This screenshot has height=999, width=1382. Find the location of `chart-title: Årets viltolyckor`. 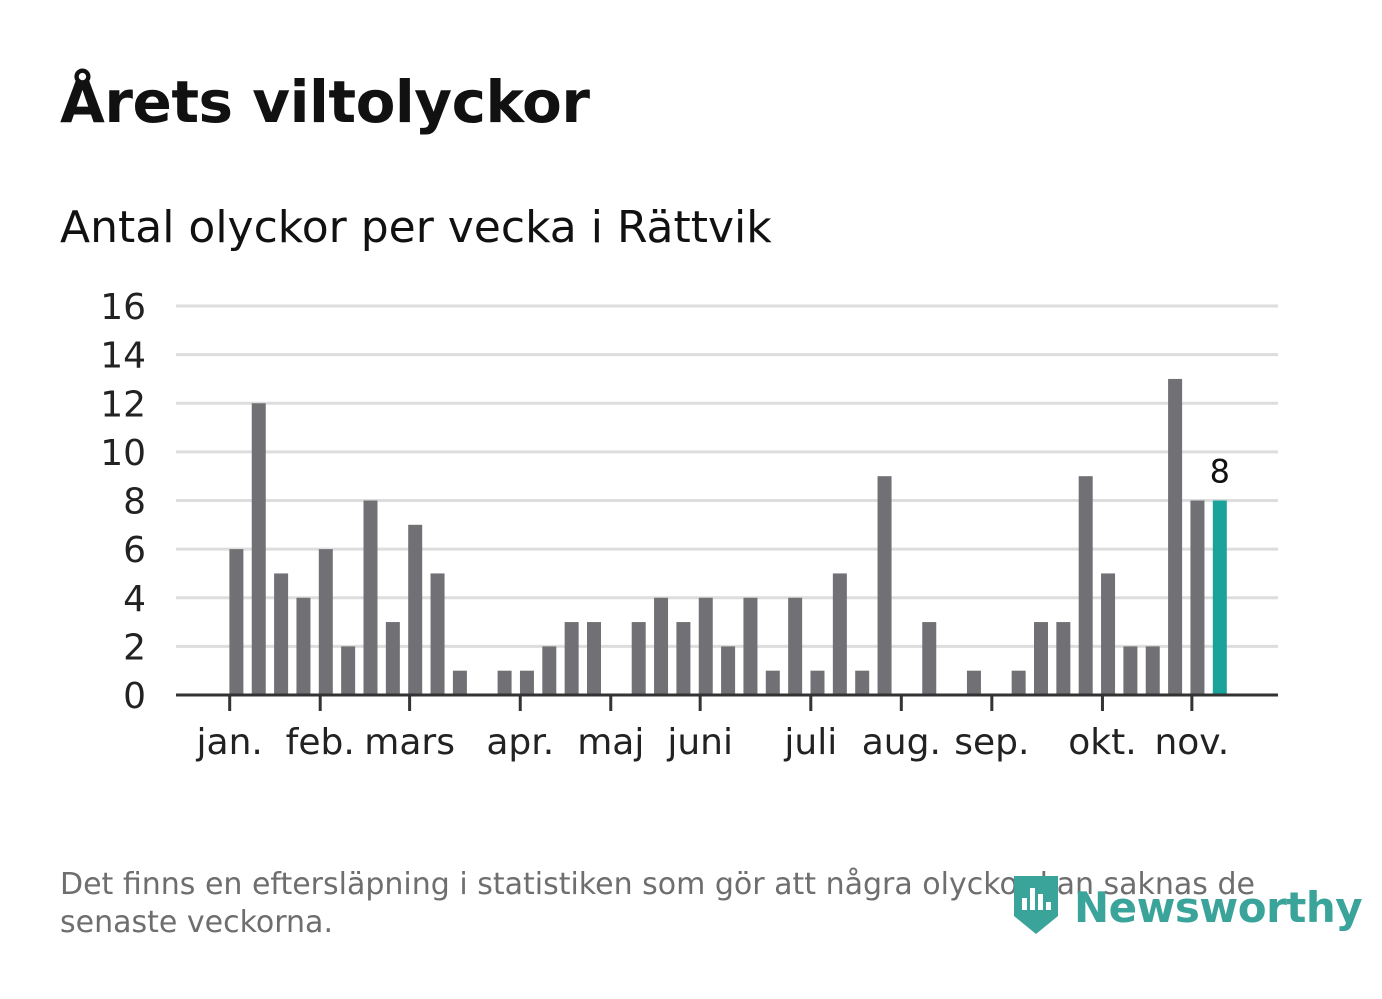

chart-title: Årets viltolyckor is located at coordinates (325, 102).